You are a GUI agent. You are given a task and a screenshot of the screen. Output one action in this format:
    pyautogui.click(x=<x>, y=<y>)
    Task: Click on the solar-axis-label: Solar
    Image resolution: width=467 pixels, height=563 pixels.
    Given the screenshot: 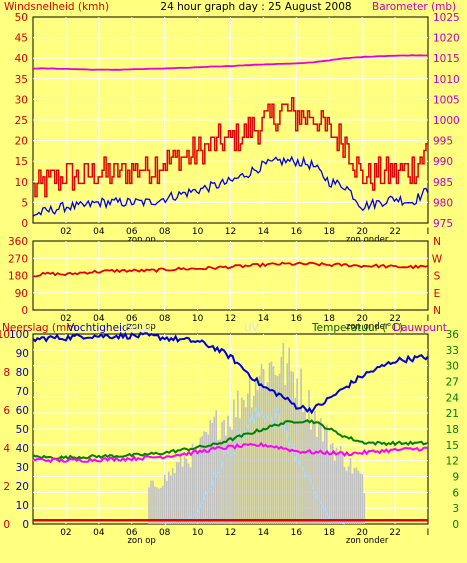 What is the action you would take?
    pyautogui.click(x=138, y=328)
    